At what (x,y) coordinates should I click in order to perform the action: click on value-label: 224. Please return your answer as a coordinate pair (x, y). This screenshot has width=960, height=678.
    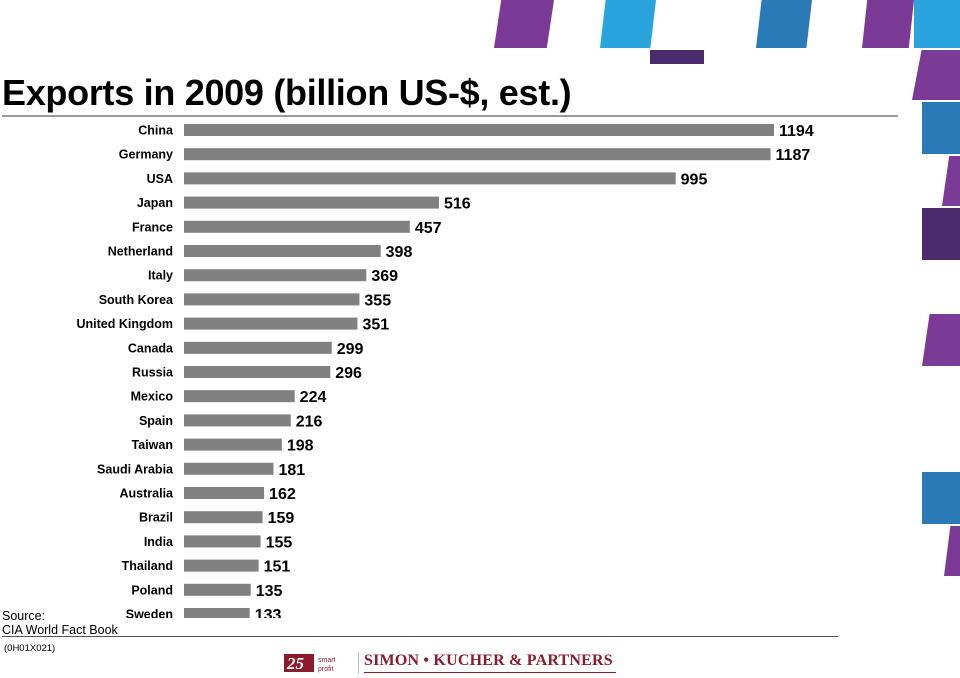
    Looking at the image, I should click on (313, 397).